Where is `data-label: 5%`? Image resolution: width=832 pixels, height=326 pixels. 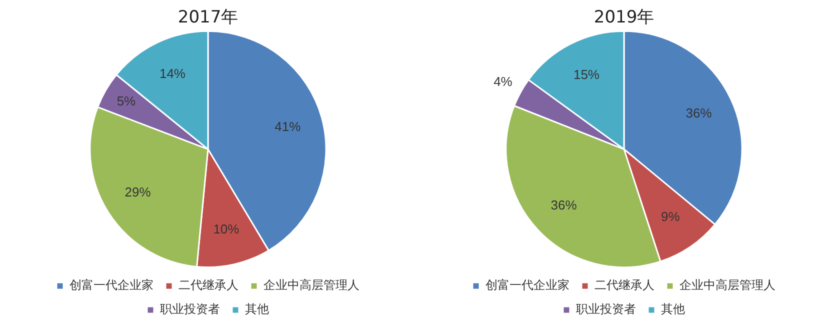
data-label: 5% is located at coordinates (126, 101).